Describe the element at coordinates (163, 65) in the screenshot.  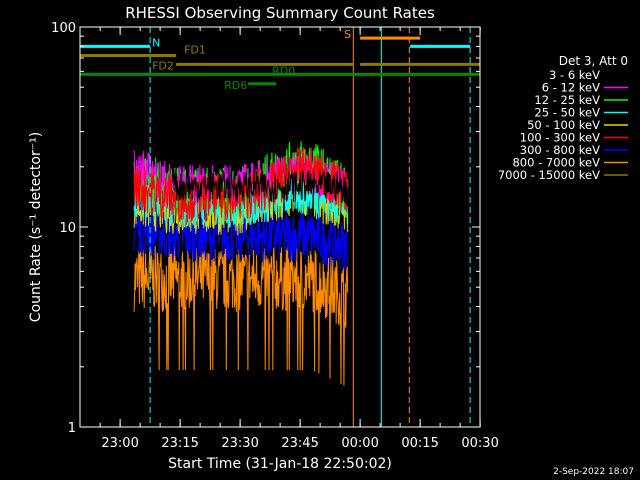
I see `flag-label-fd2: FD2` at that location.